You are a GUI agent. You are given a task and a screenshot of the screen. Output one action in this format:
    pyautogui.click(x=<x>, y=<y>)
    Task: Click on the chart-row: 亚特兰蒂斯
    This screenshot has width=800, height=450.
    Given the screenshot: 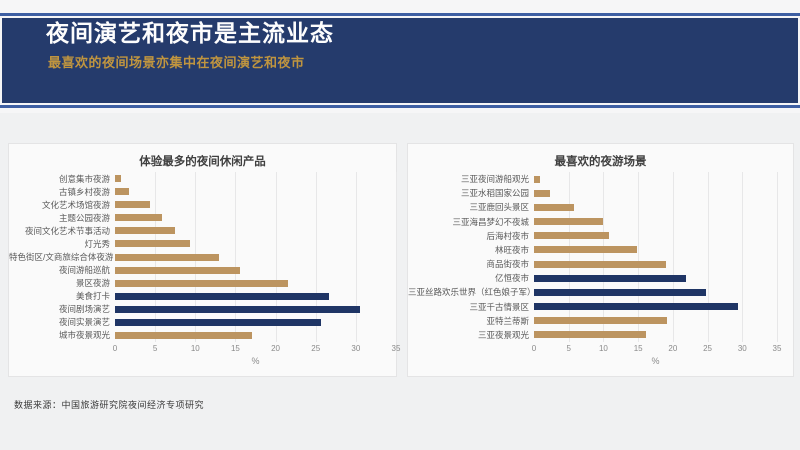 What is the action you would take?
    pyautogui.click(x=600, y=321)
    